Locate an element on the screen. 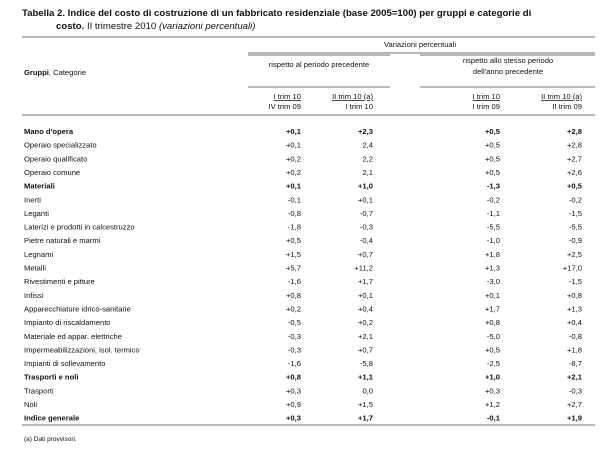  cell: +17,0 is located at coordinates (572, 268).